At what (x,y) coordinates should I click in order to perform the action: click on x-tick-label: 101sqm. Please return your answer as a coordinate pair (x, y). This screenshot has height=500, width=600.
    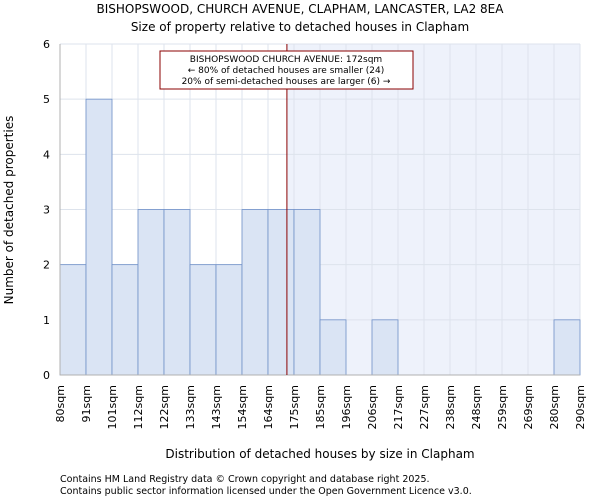
    Looking at the image, I should click on (112, 407).